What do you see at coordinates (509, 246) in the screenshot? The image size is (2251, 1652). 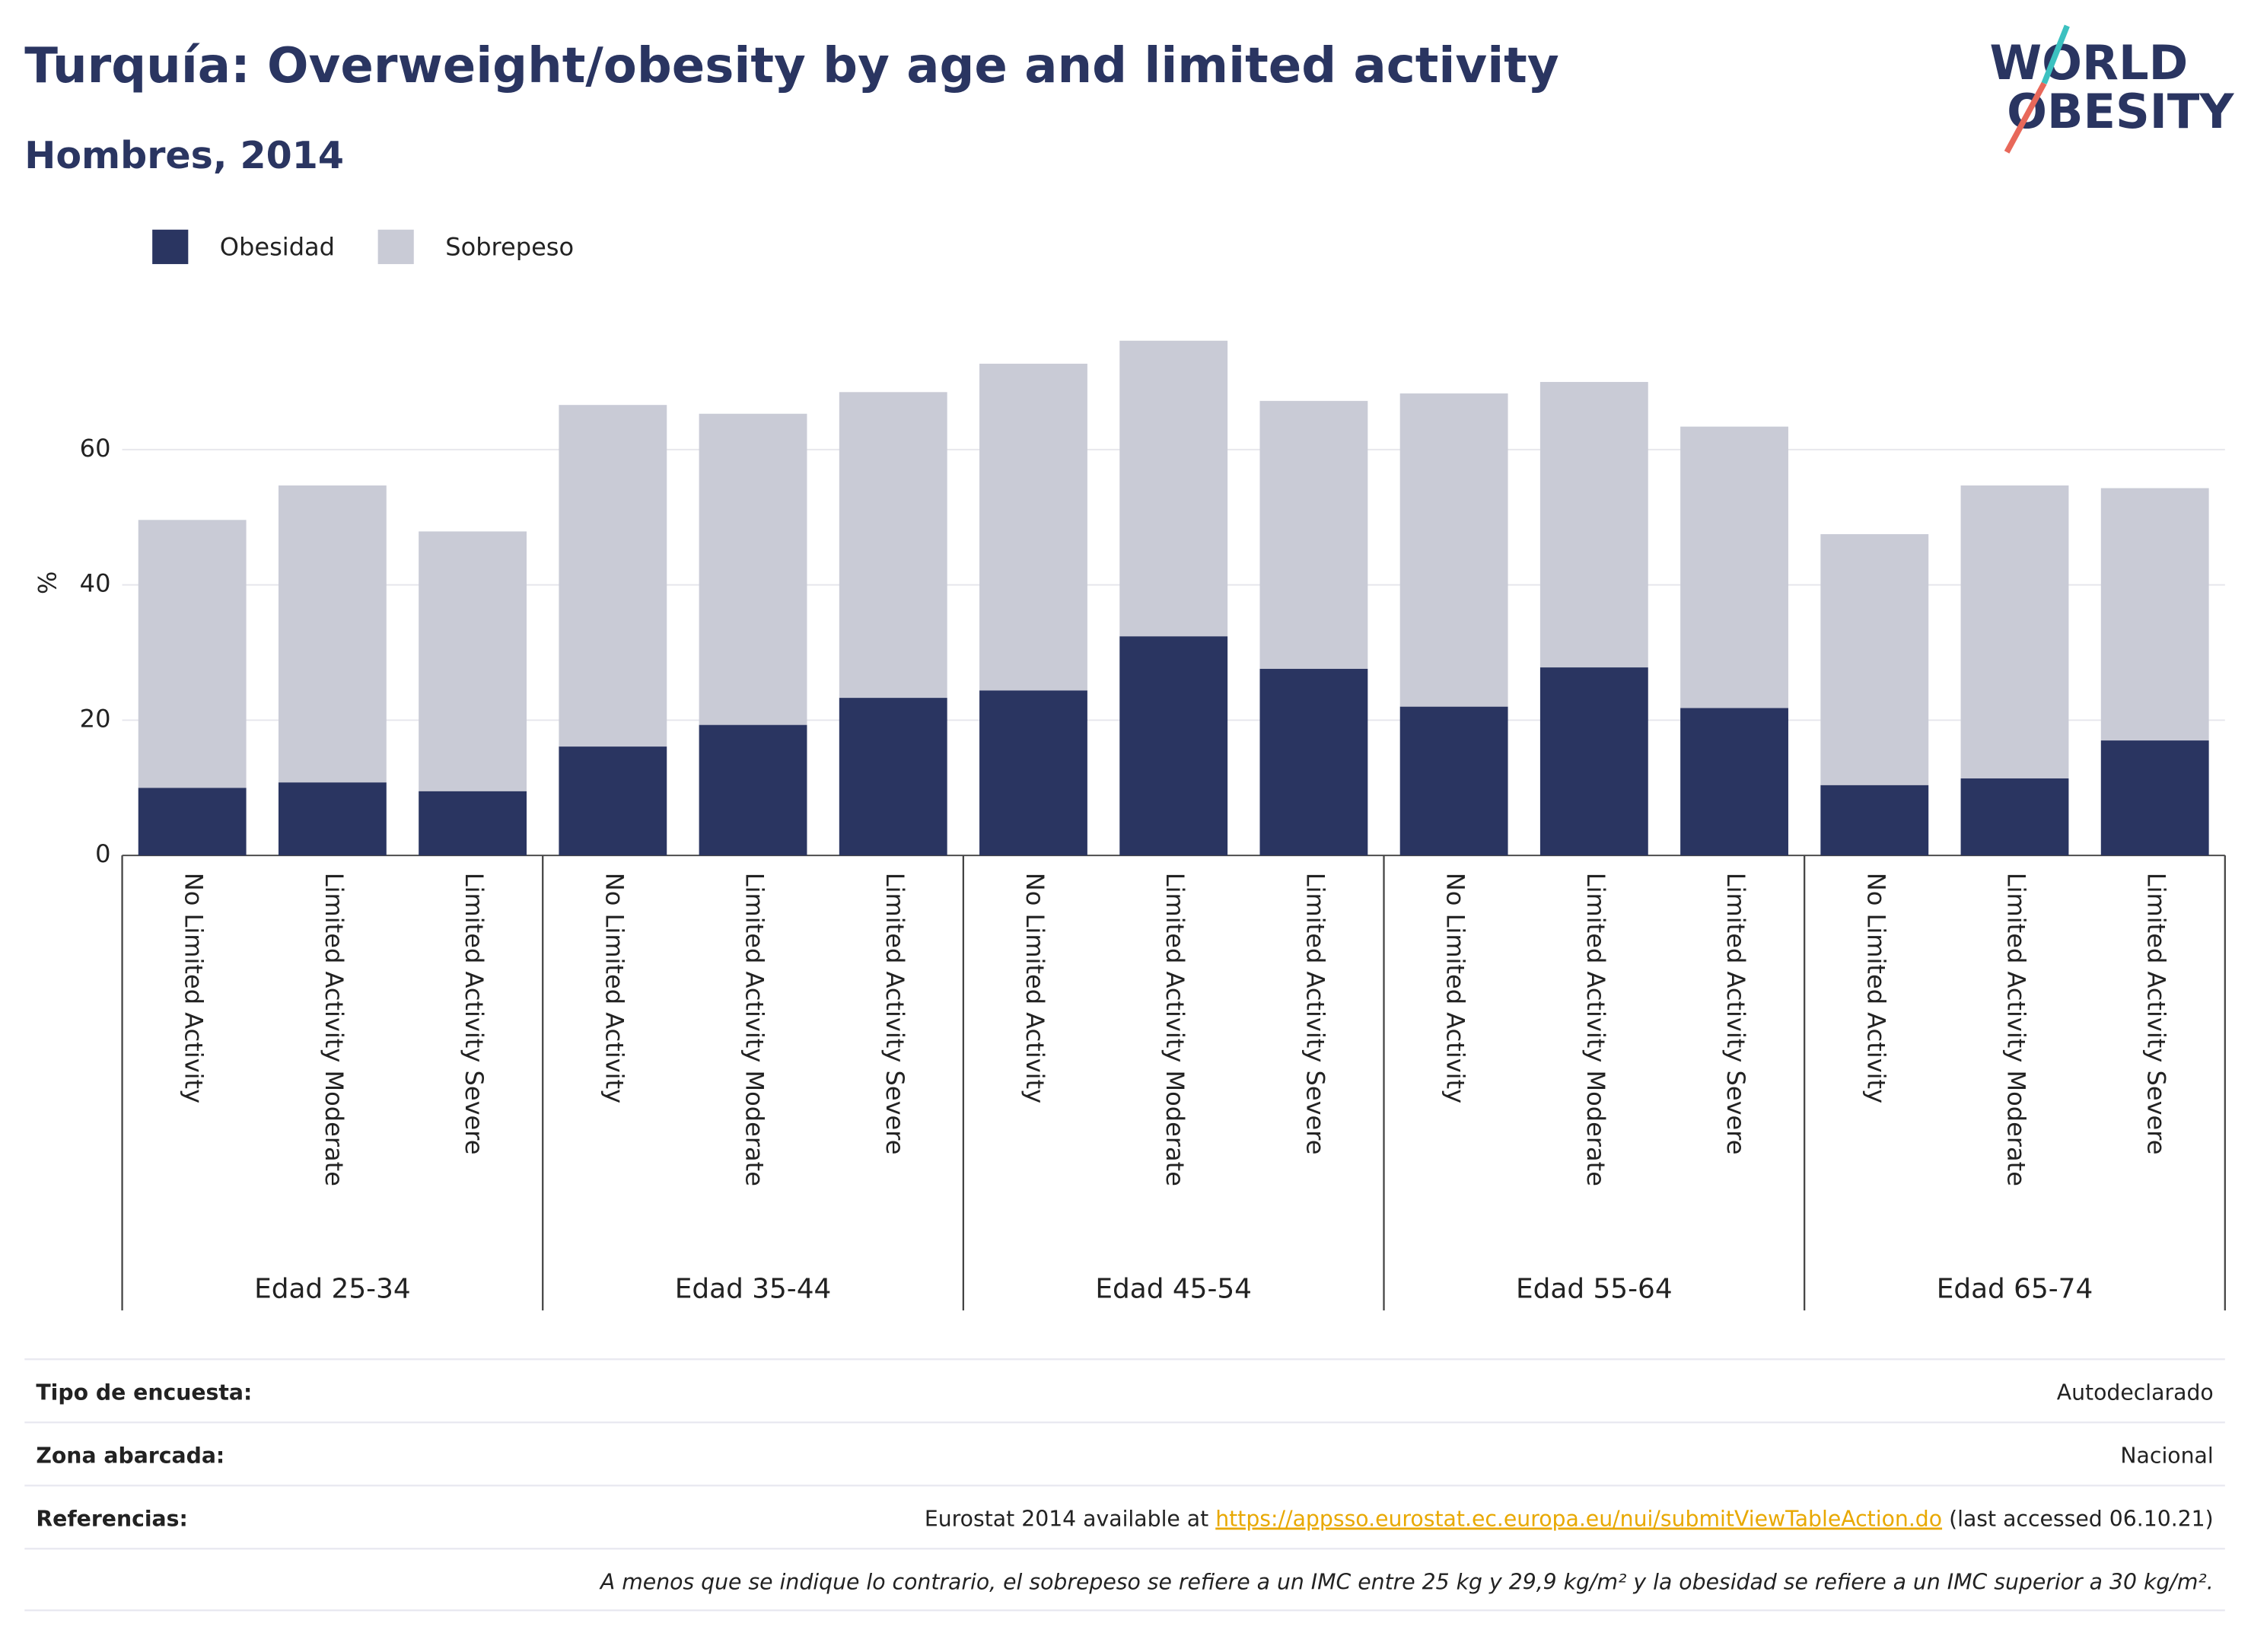 I see `legend-label: Sobrepeso` at bounding box center [509, 246].